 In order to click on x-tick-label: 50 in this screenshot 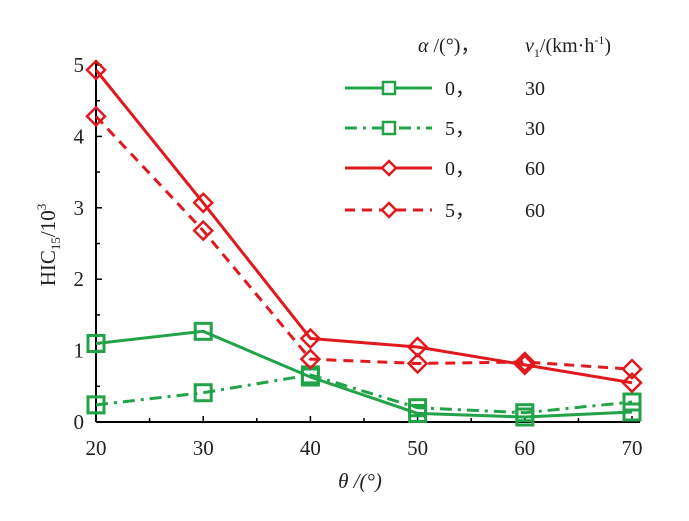, I will do `click(417, 448)`.